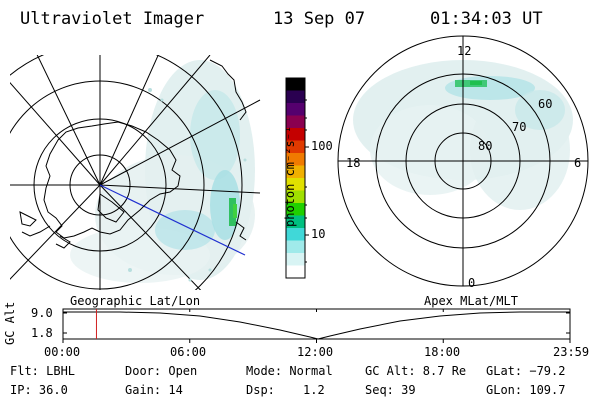  I want to click on info-glon: GLon: 109.7, so click(526, 390).